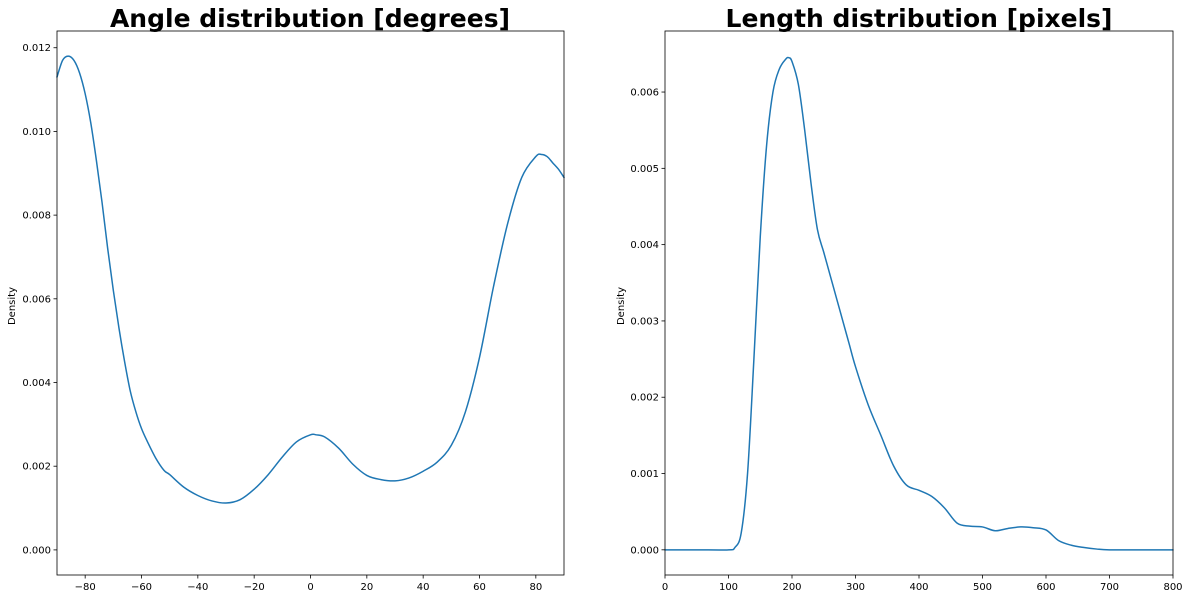 This screenshot has width=1189, height=599. I want to click on length-ytick-label: 0.003, so click(644, 321).